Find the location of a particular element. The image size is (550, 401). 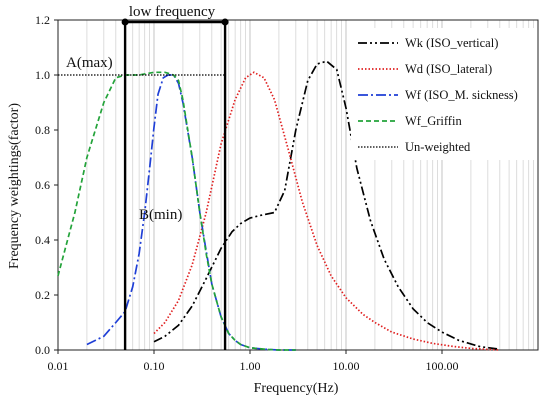

y-tick-label: 0.2 is located at coordinates (42, 295).